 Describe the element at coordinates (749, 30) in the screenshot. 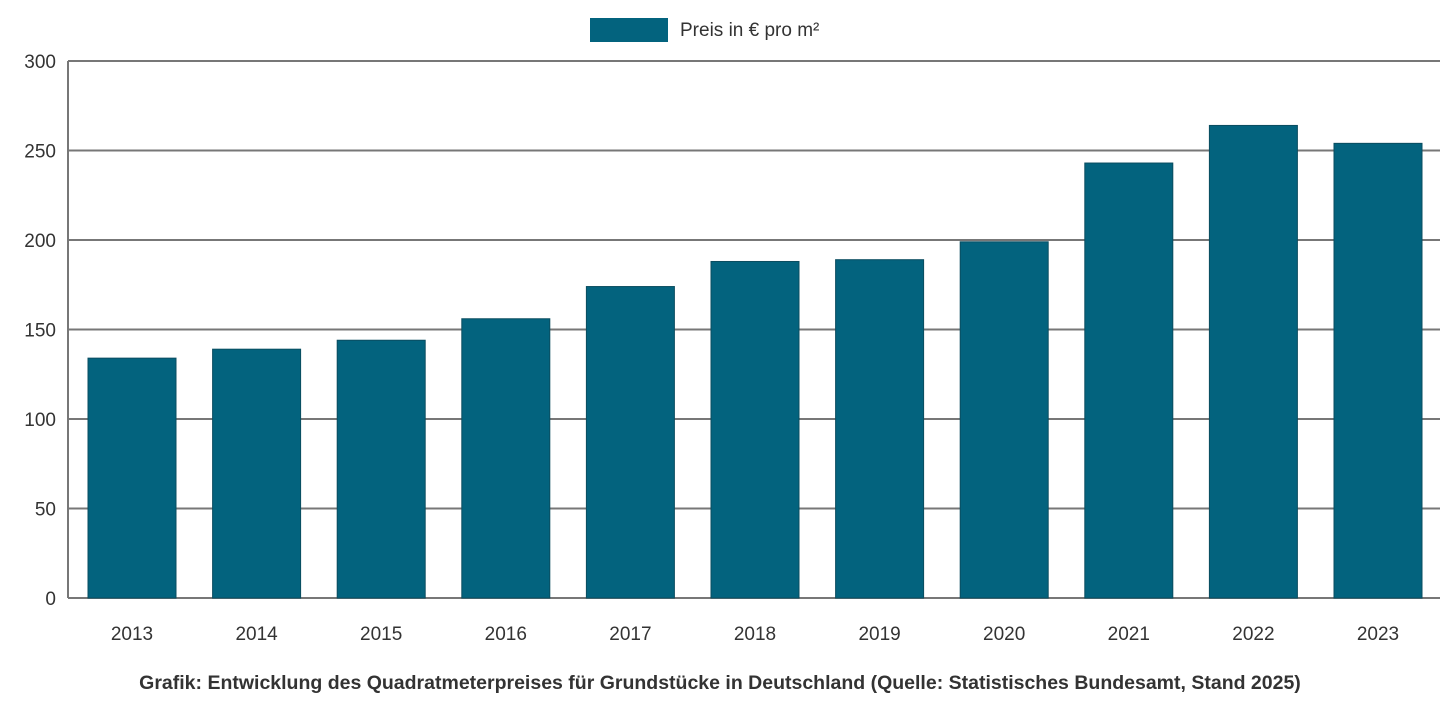

I see `legend-label: Preis in € pro m²` at that location.